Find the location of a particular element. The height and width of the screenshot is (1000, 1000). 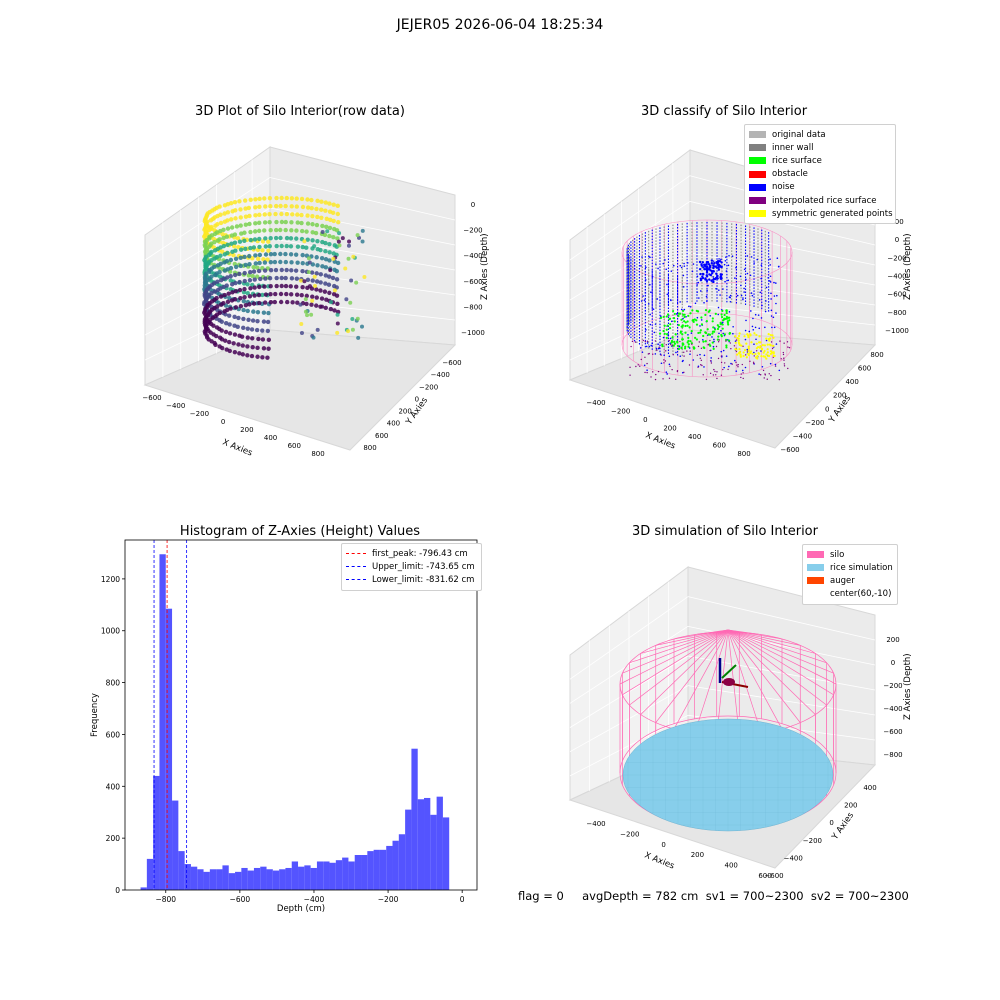

histogram-y-tick: 800 is located at coordinates (113, 683).